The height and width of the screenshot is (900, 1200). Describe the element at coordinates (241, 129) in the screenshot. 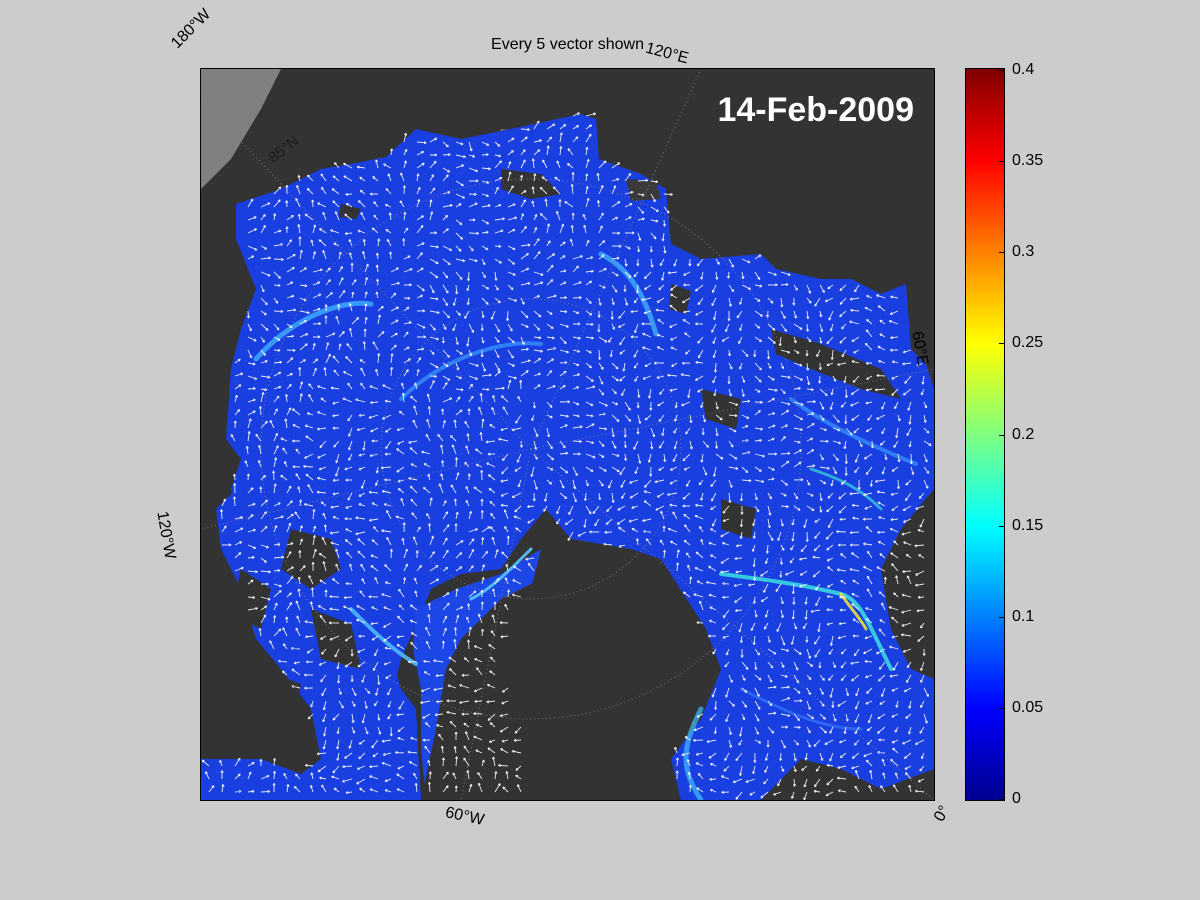

I see `outer-ocean` at that location.